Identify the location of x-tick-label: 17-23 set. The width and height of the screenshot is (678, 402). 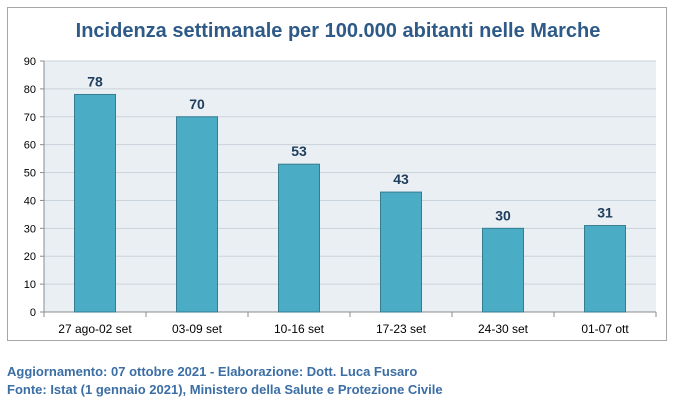
(401, 329).